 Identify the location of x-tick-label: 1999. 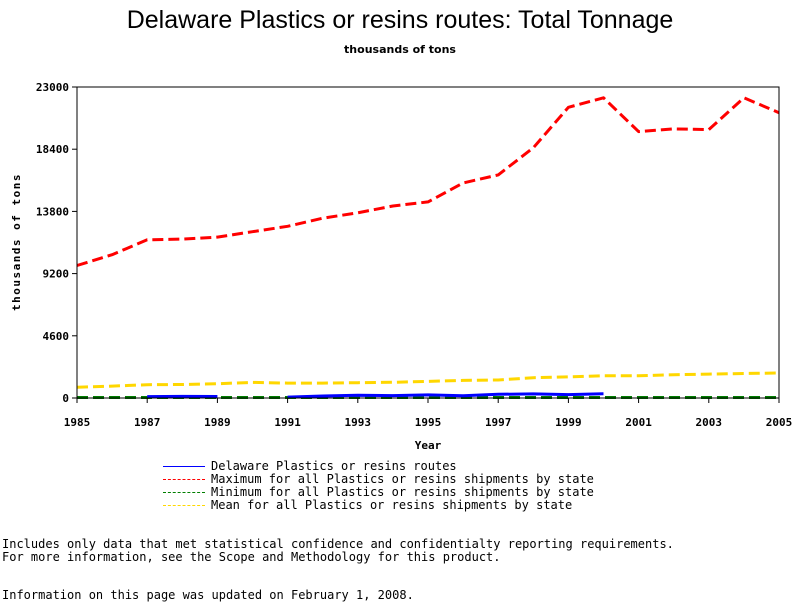
(568, 422).